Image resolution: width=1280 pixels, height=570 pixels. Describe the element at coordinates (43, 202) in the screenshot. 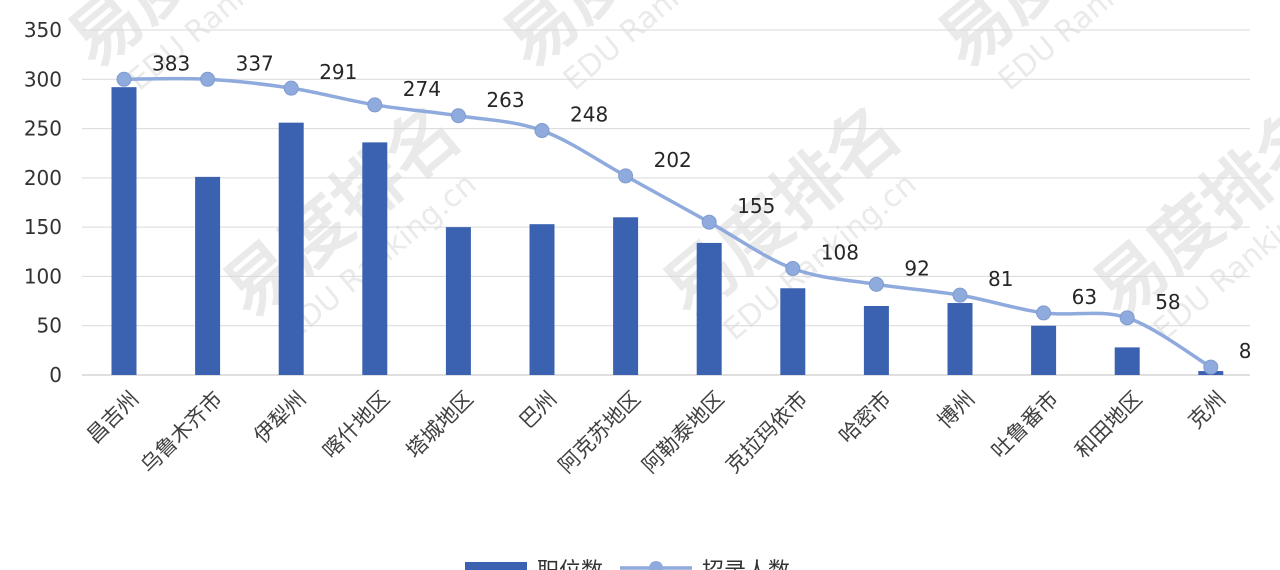

I see `y-axis-ticks: 0 50 100 150 200 250 300 350` at that location.